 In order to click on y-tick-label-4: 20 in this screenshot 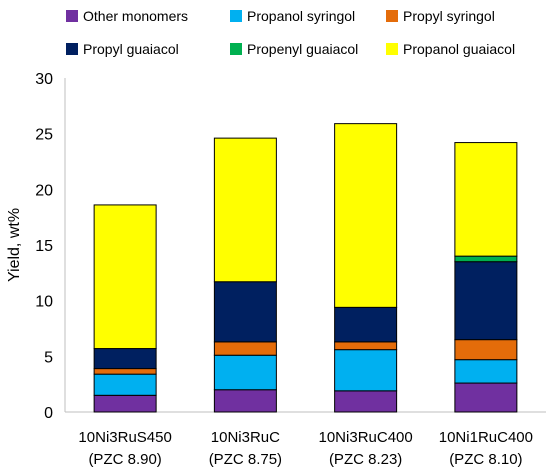, I will do `click(44, 190)`.